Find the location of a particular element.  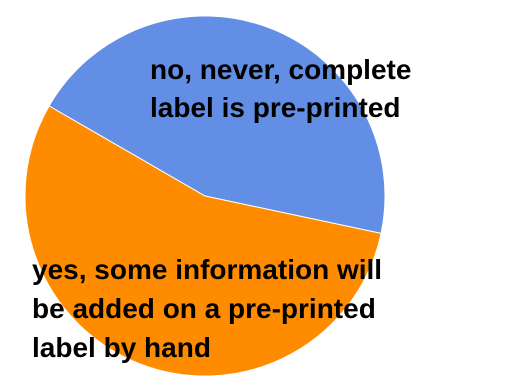

slice-label-no-never: no, never, complete label is pre-printed is located at coordinates (284, 88).